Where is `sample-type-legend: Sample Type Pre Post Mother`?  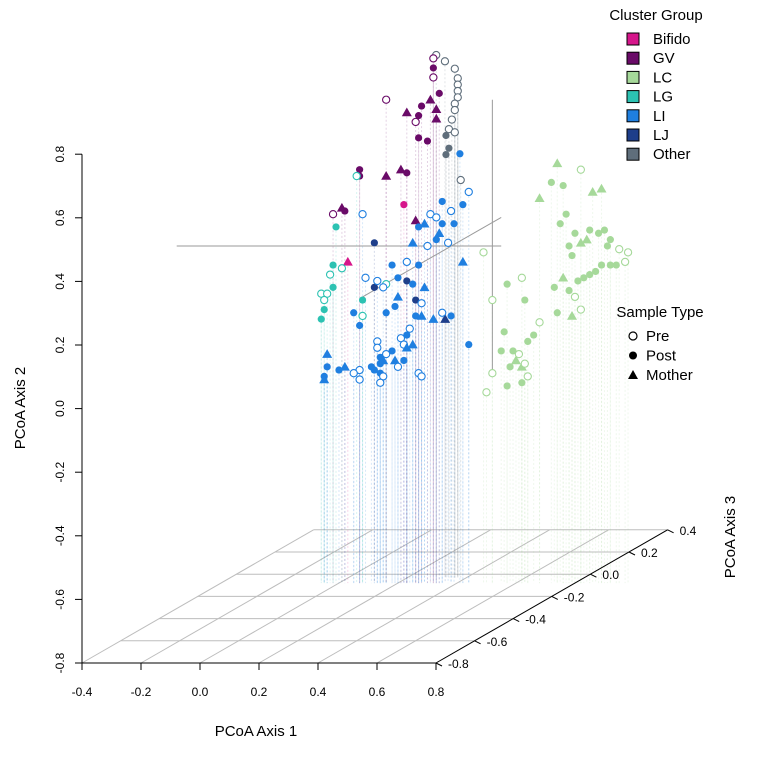 sample-type-legend: Sample Type Pre Post Mother is located at coordinates (659, 344).